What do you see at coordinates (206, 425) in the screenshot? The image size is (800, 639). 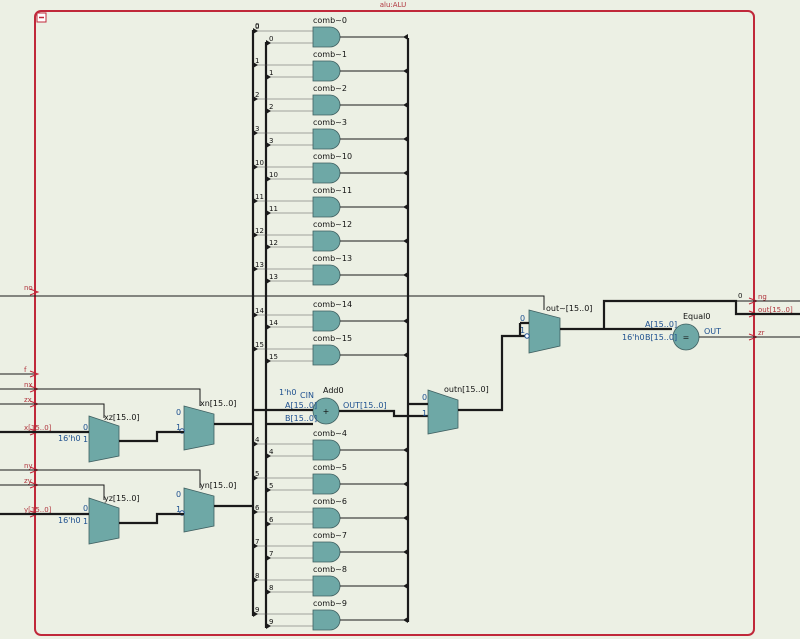 I see `mux-xn: xn[15..0] 0 1` at bounding box center [206, 425].